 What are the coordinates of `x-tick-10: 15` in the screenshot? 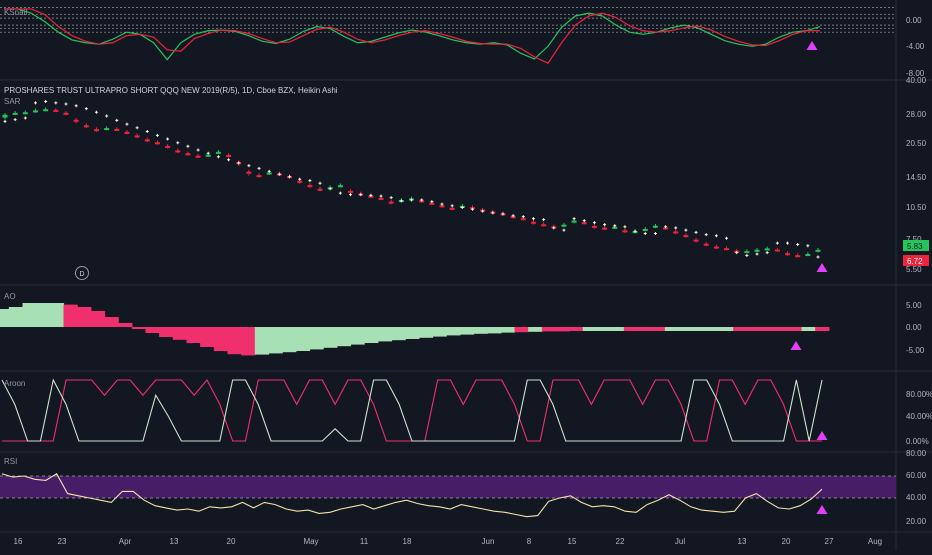 It's located at (572, 541).